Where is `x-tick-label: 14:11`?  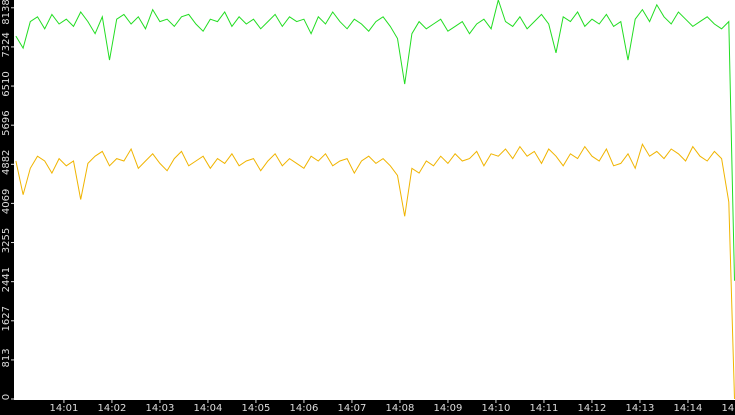
x-tick-label: 14:11 is located at coordinates (544, 408).